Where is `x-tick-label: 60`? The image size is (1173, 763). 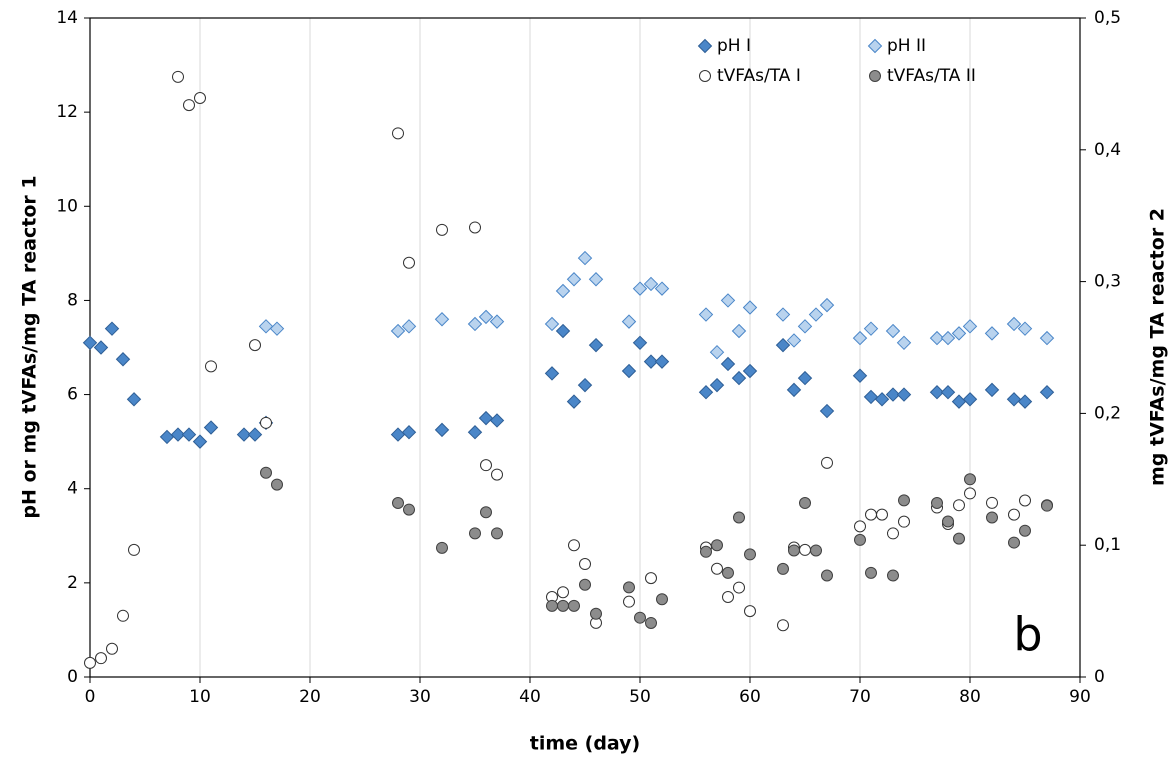
x-tick-label: 60 is located at coordinates (750, 697).